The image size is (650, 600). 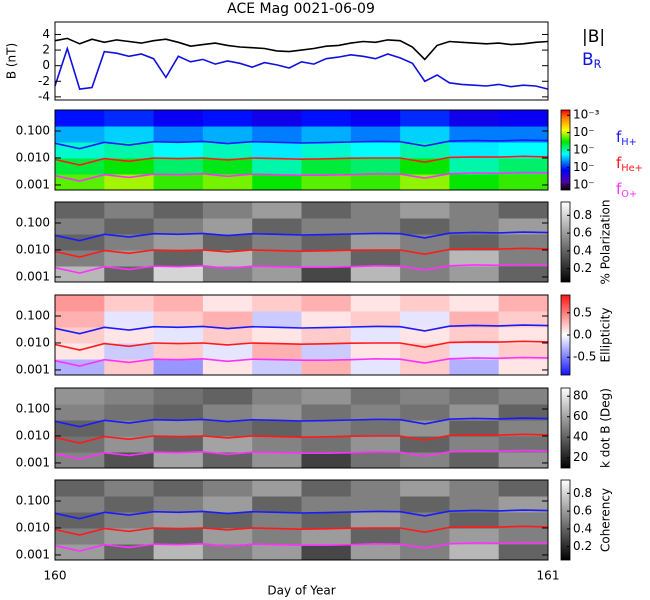 I want to click on colorbar, so click(x=565, y=242).